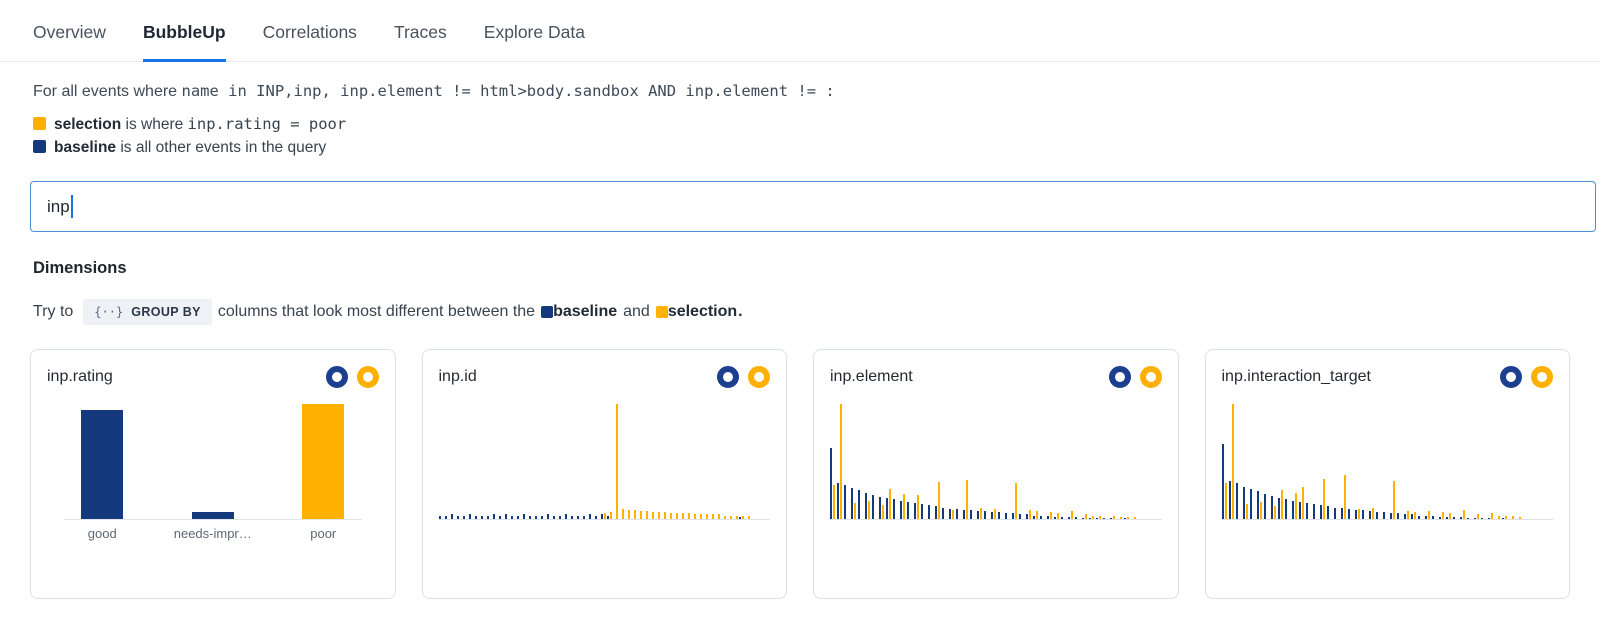 This screenshot has height=619, width=1600. Describe the element at coordinates (604, 474) in the screenshot. I see `dimension-card-inp-id: inp.id` at that location.